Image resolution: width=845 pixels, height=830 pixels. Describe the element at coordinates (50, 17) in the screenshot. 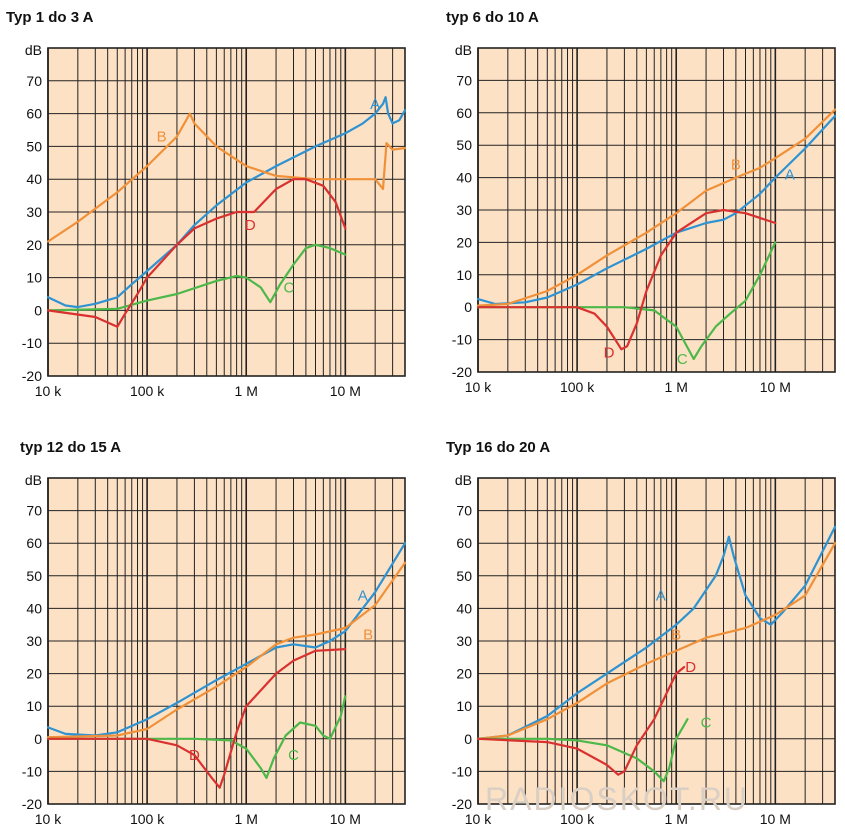

I see `chart-title: Typ 1 do 3 A` at that location.